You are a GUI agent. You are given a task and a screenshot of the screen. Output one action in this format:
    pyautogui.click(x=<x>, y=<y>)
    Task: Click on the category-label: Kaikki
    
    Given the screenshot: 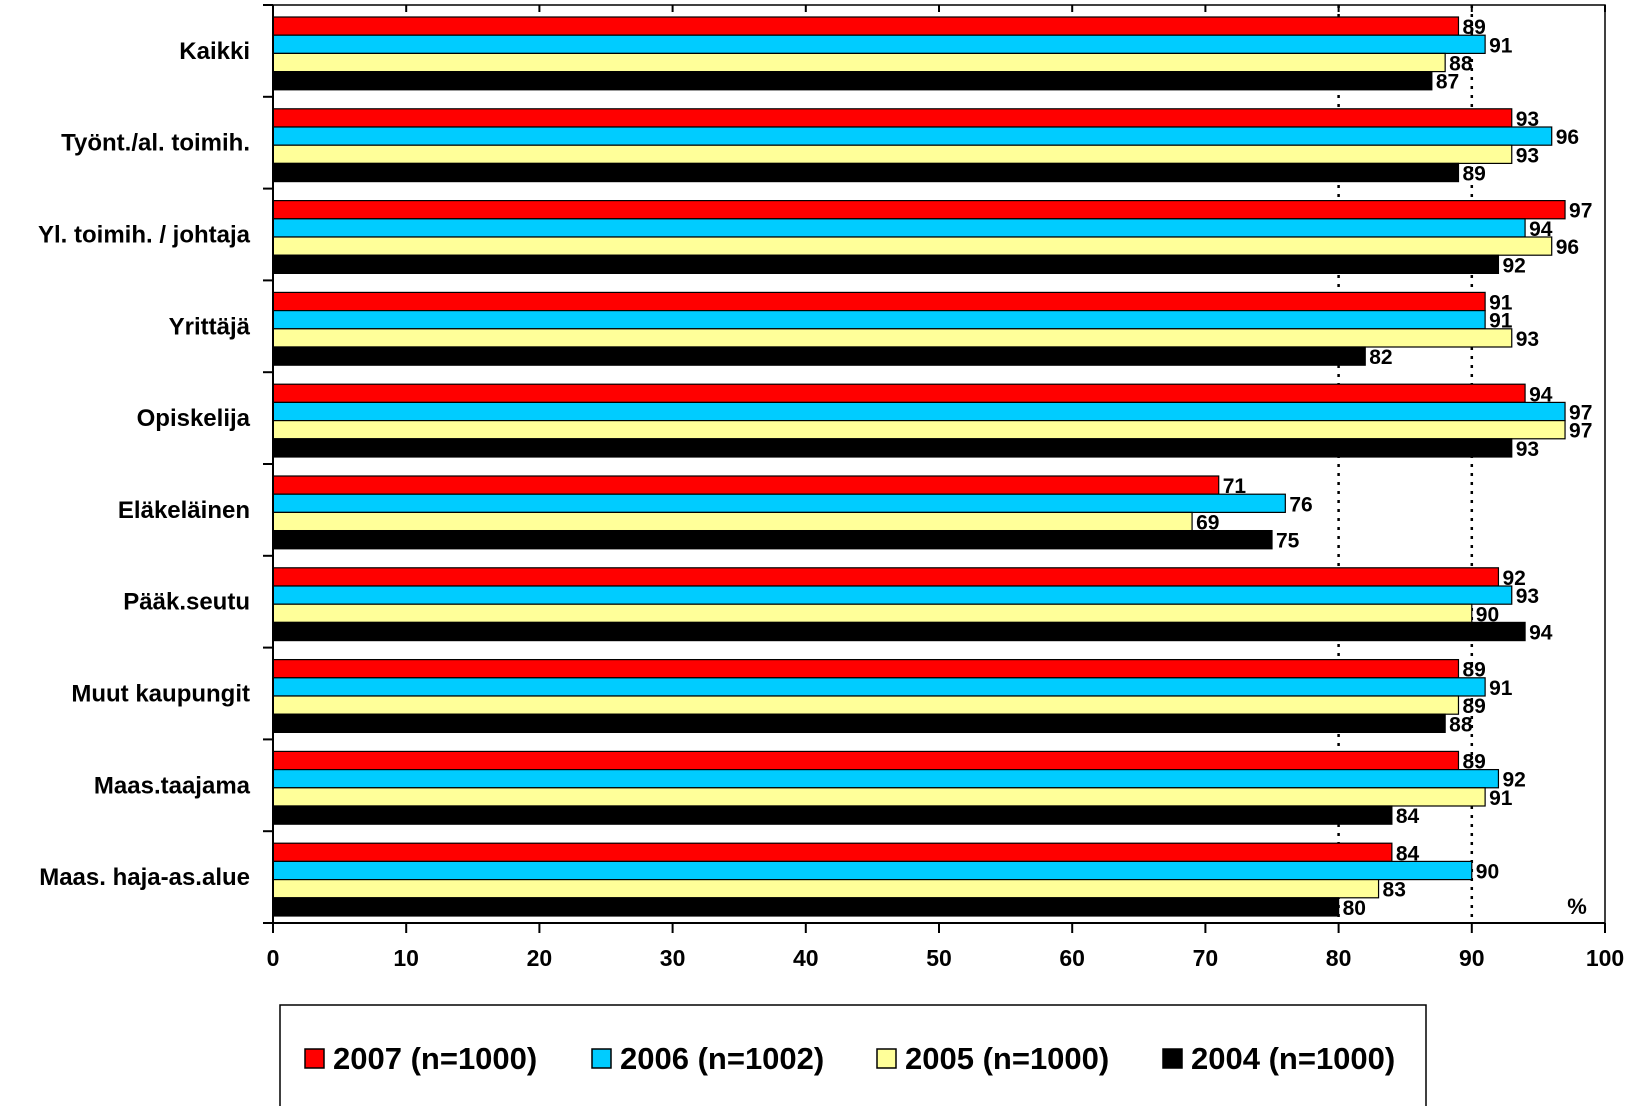 What is the action you would take?
    pyautogui.click(x=214, y=51)
    